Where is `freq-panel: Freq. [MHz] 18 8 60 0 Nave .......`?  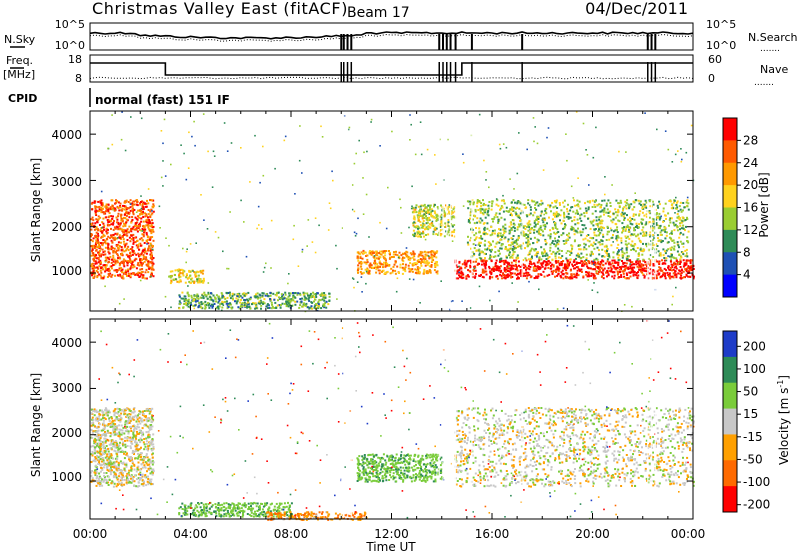
freq-panel: Freq. [MHz] 18 8 60 0 Nave ....... is located at coordinates (395, 70).